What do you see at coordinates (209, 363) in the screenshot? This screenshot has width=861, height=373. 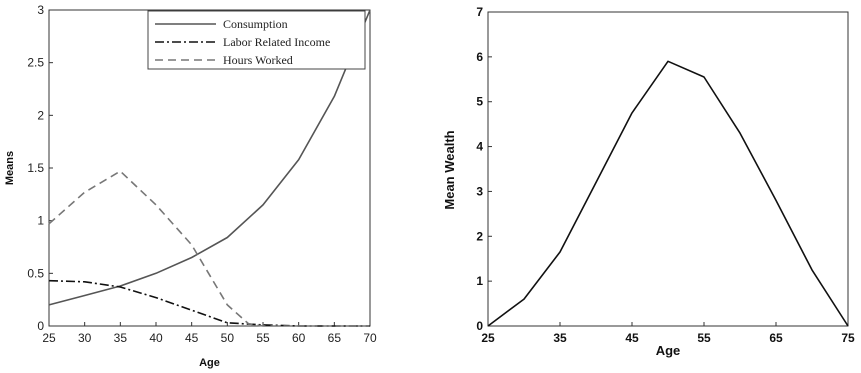 I see `x-axis-label-left: Age` at bounding box center [209, 363].